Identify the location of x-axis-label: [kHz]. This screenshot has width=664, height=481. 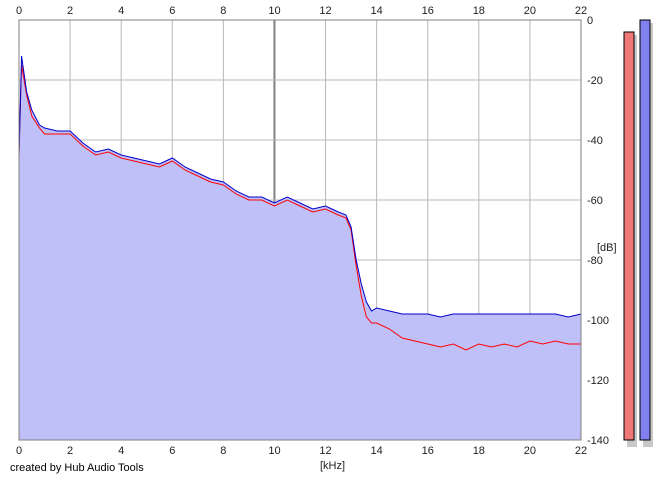
(332, 466).